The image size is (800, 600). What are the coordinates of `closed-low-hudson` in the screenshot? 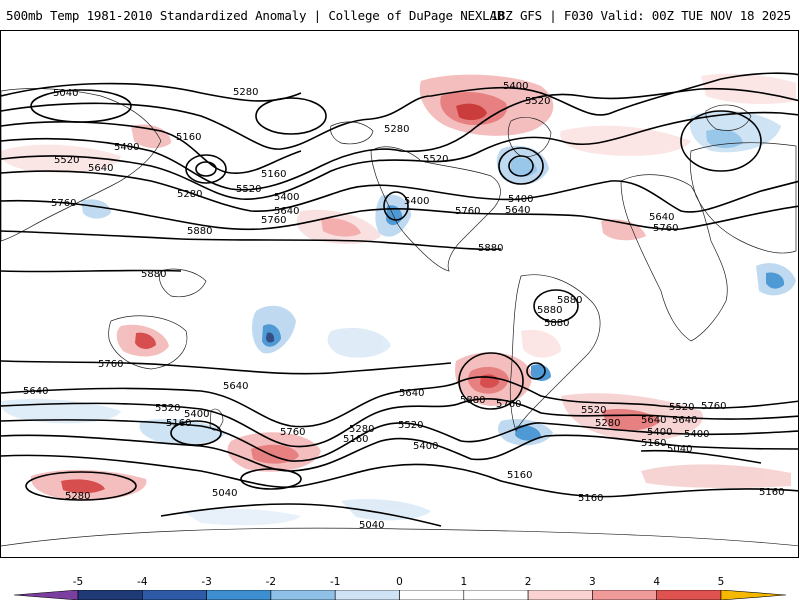 It's located at (521, 166).